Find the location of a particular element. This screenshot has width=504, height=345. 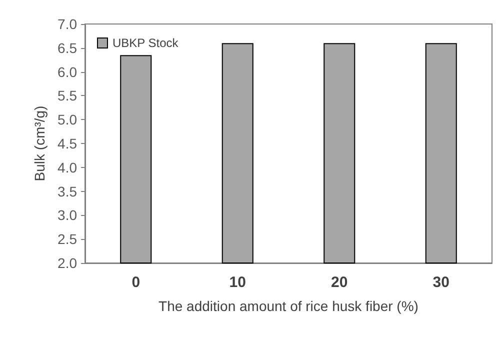

y-tick-label: 2.5 is located at coordinates (68, 239).